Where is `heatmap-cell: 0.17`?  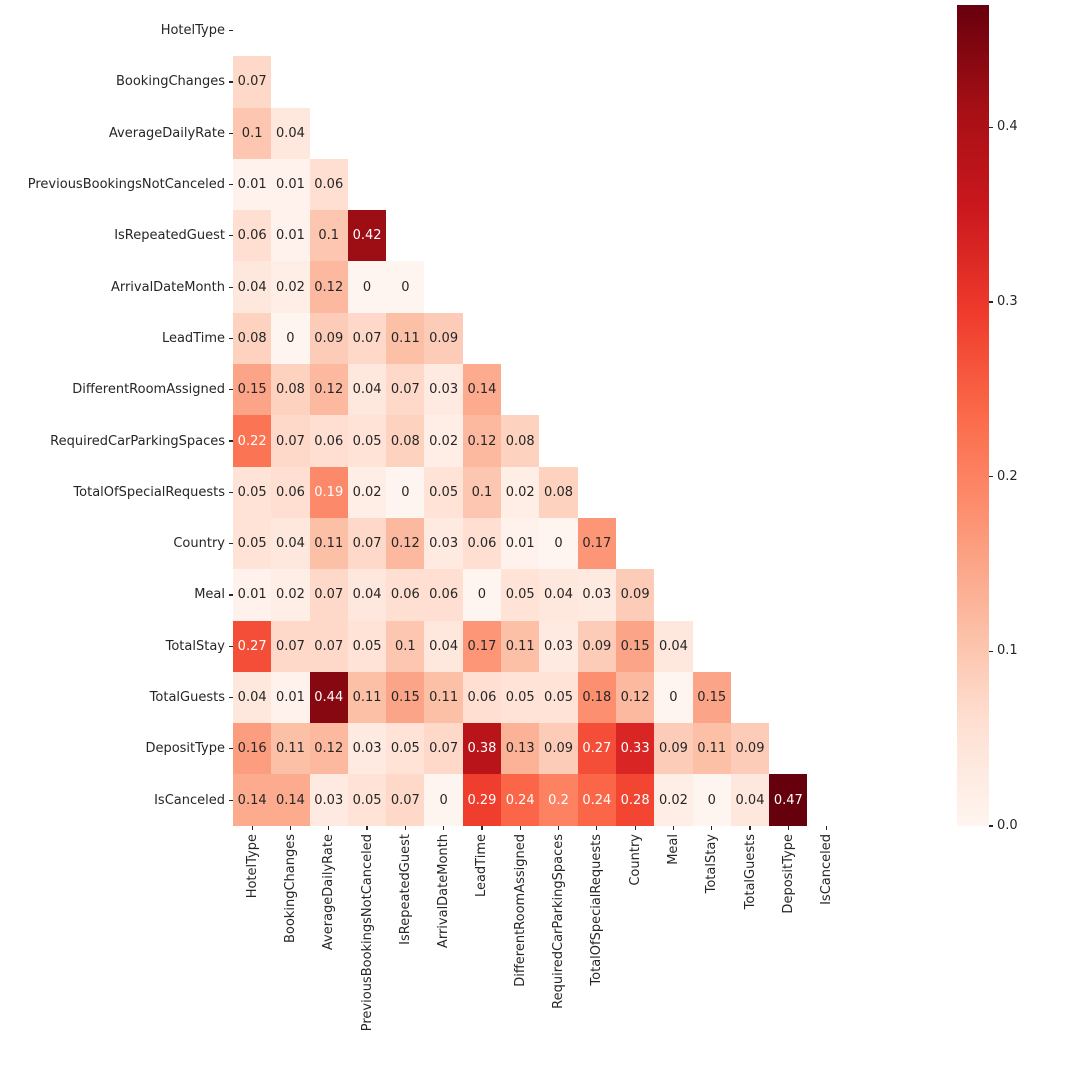
heatmap-cell: 0.17 is located at coordinates (482, 646).